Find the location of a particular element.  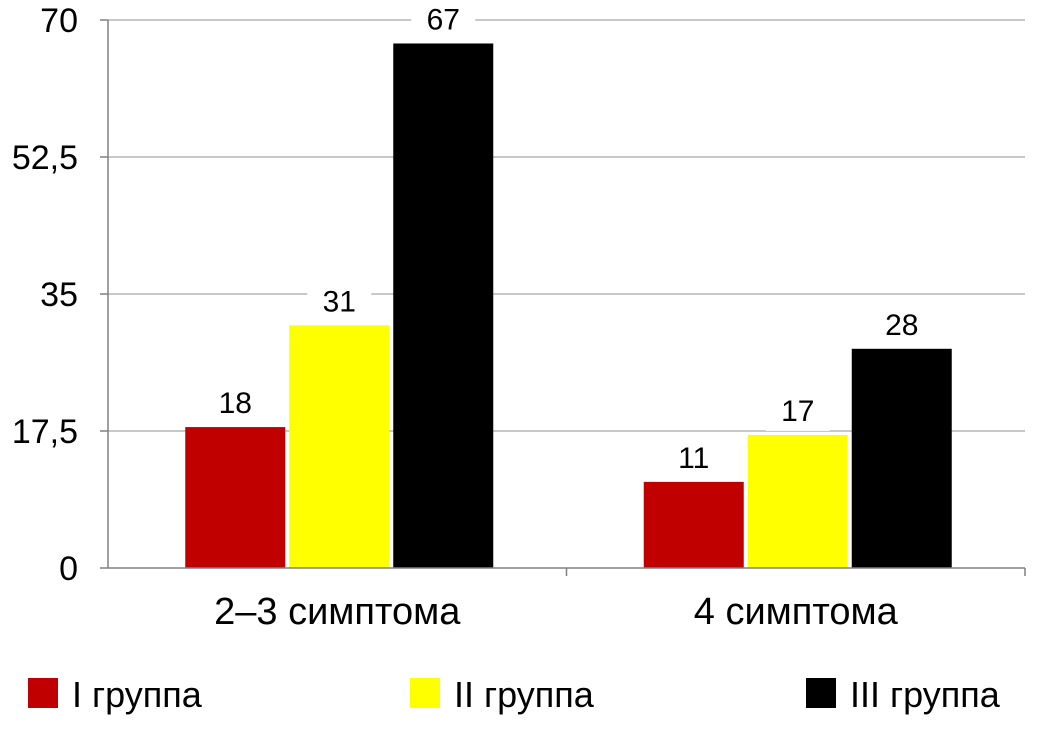

data-label: 11 is located at coordinates (693, 458).